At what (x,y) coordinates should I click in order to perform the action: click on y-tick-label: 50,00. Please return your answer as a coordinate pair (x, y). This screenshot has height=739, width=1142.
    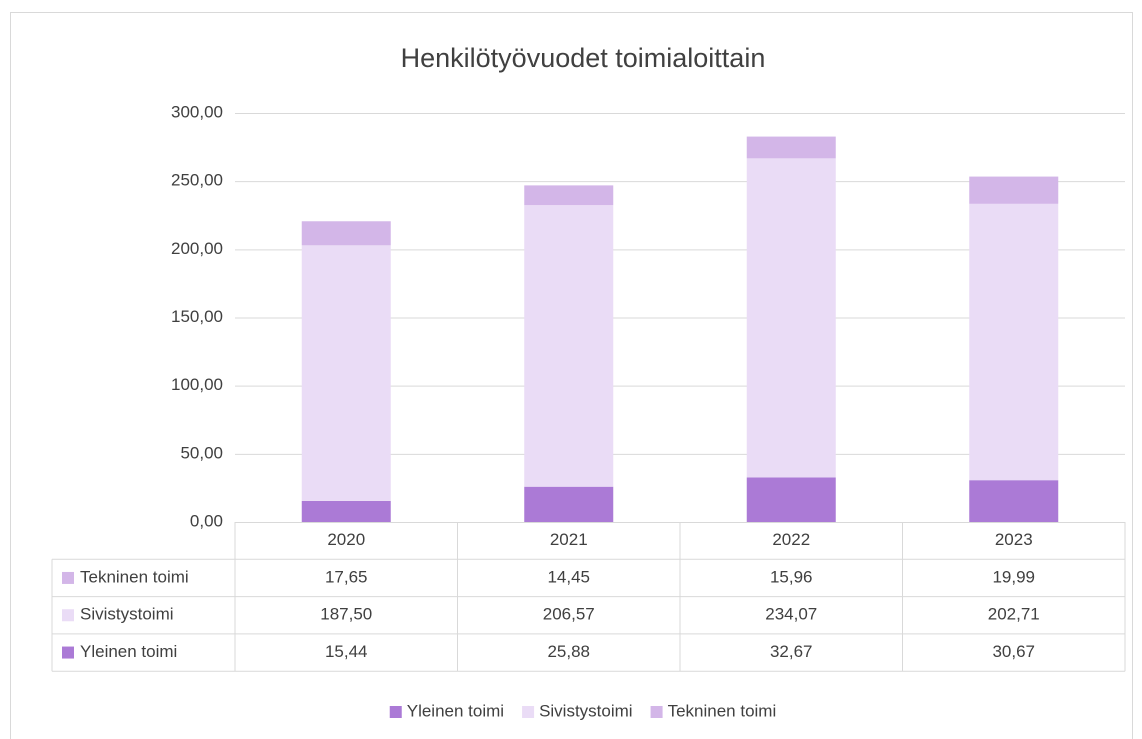
    Looking at the image, I should click on (201, 452).